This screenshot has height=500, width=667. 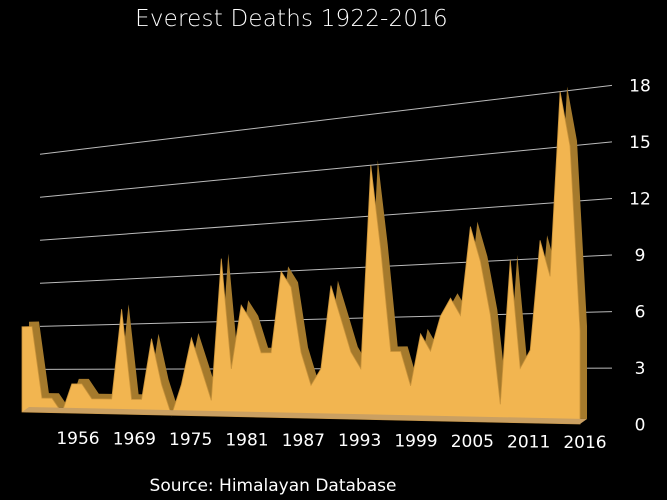 I want to click on chart-source: Source: Himalayan Database, so click(x=273, y=486).